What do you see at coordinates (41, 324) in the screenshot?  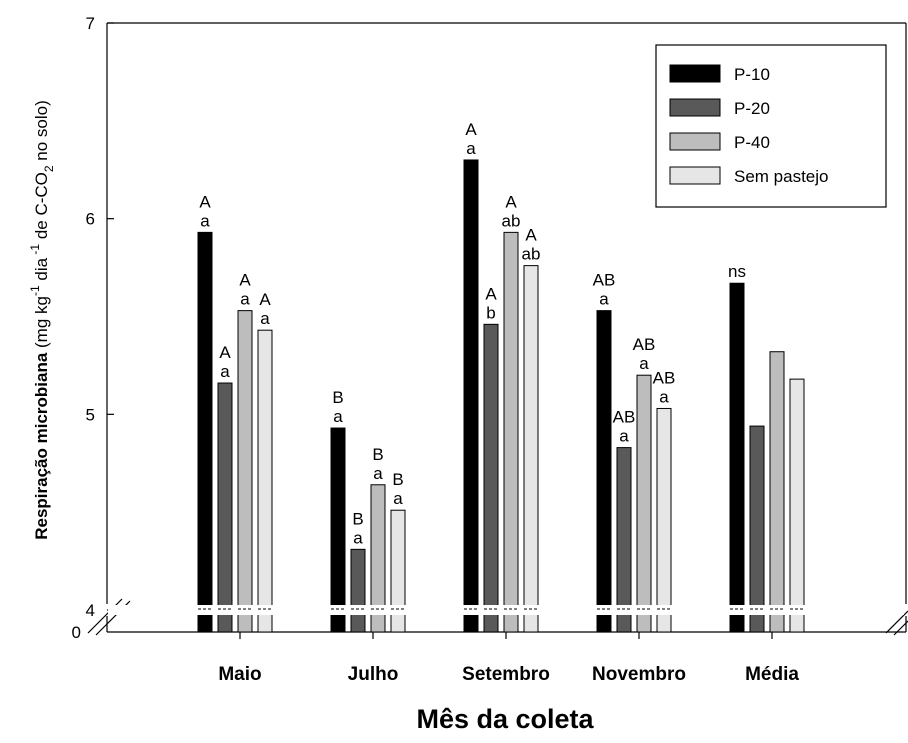 I see `y-axis-label-part: (mg kg` at bounding box center [41, 324].